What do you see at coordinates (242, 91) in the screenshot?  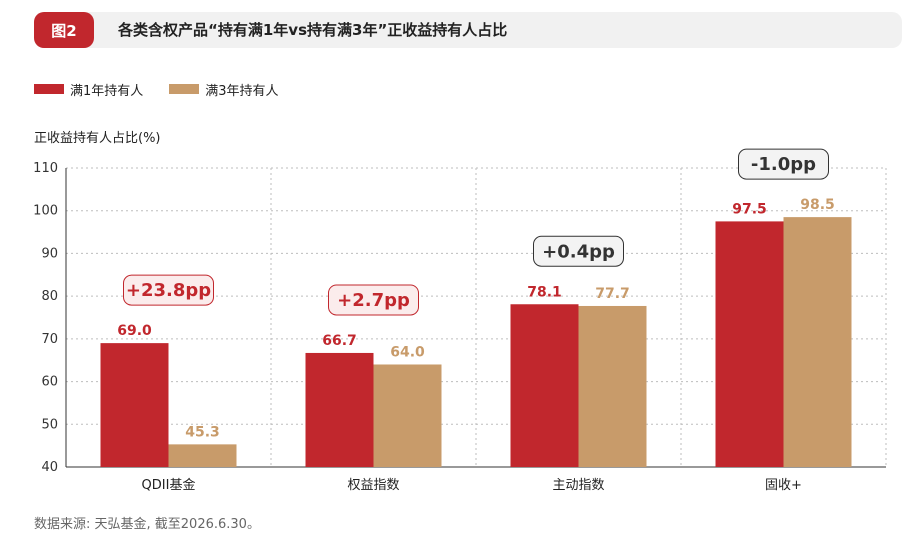 I see `legend-label-series-2: 满3年持有人` at bounding box center [242, 91].